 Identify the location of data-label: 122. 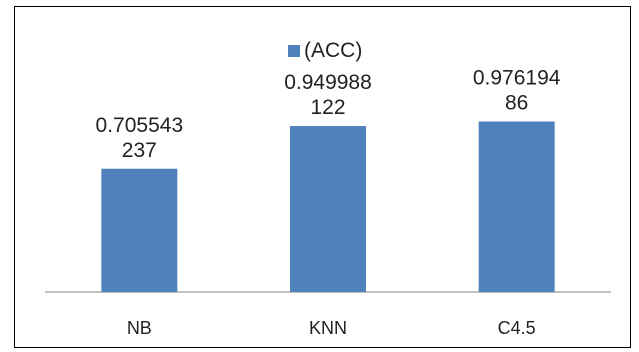
(327, 107).